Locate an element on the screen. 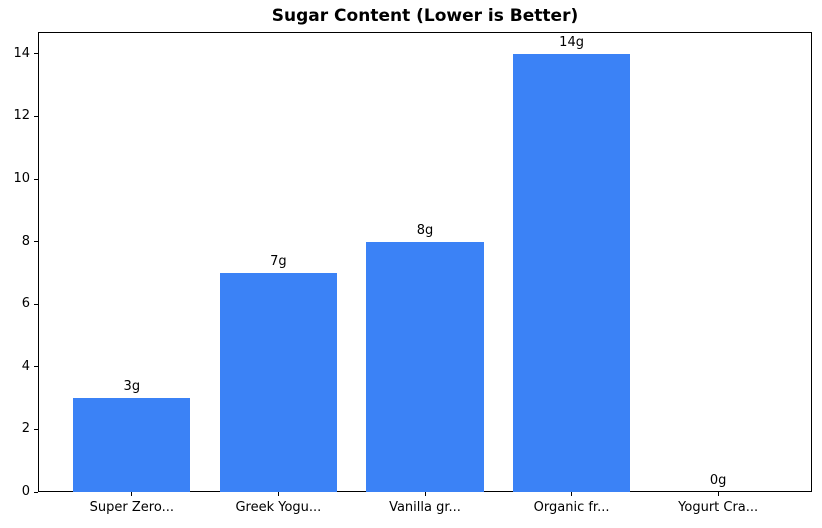  y-tick-label: 14 is located at coordinates (21, 53).